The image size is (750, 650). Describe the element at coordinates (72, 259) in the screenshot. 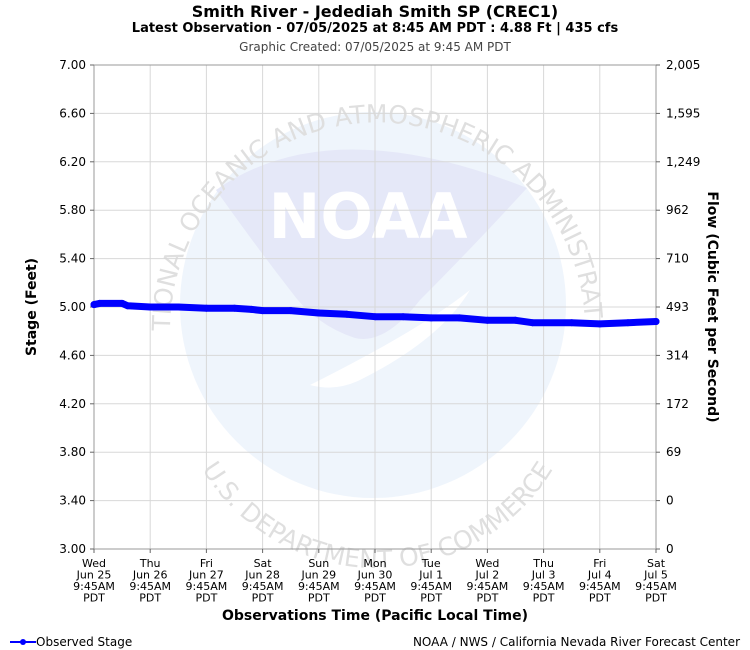

I see `y-tick-label: 5.40` at that location.